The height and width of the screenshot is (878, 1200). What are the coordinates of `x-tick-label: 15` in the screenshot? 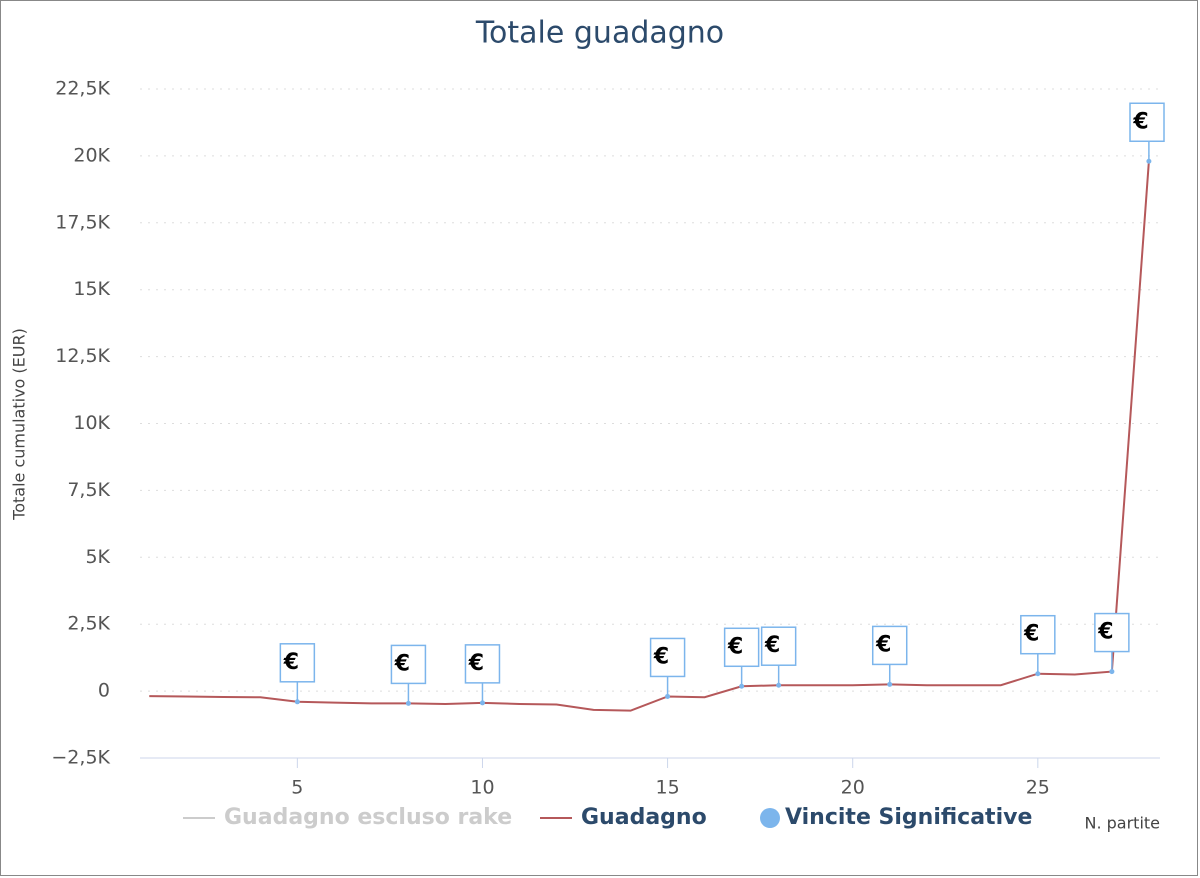 It's located at (667, 788).